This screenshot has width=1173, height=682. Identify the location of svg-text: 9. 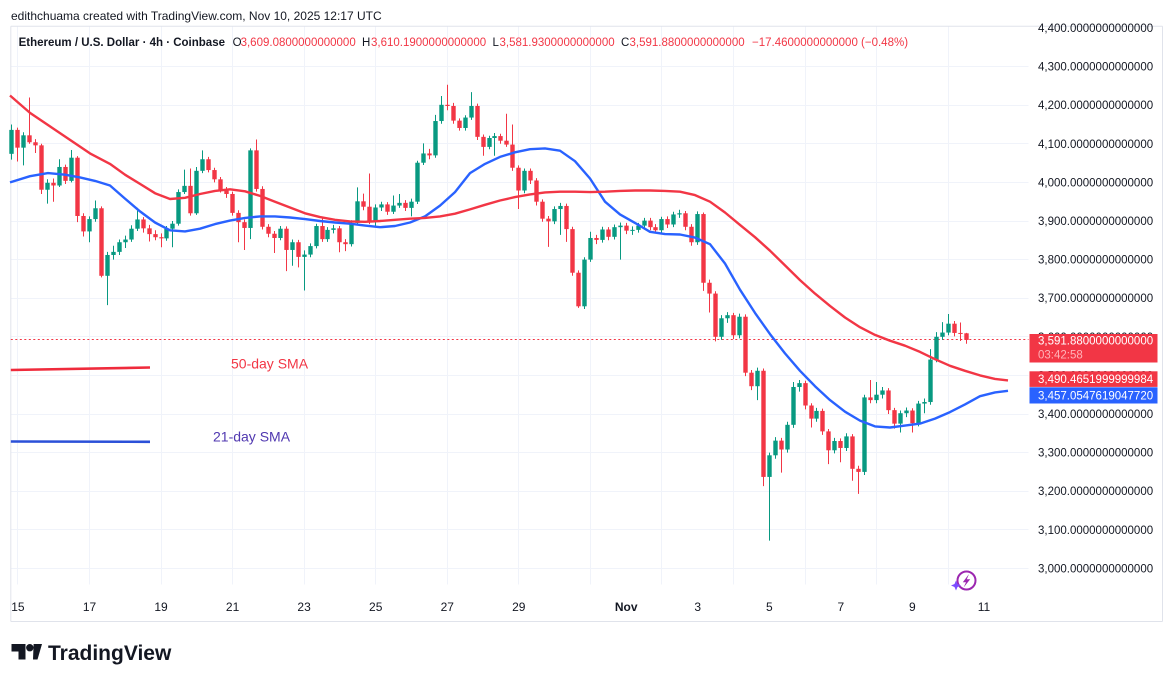
(912, 607).